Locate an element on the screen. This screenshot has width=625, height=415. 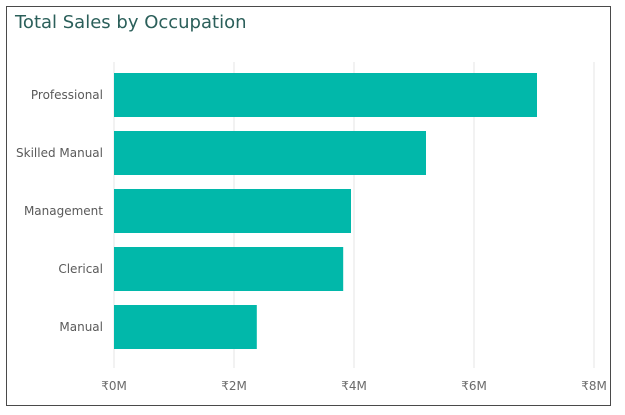
category-label: Clerical is located at coordinates (80, 269).